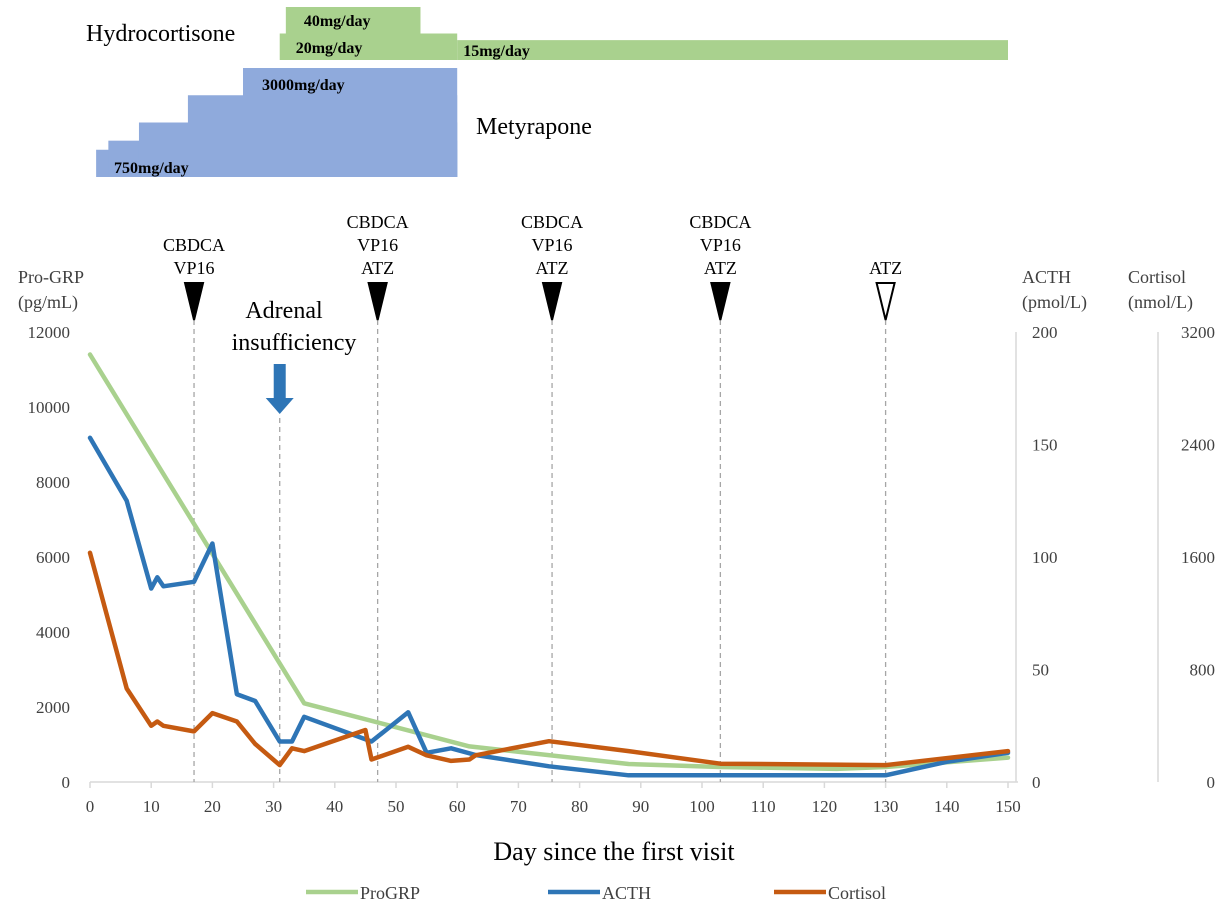 The height and width of the screenshot is (904, 1228). I want to click on x-tick-label: 130, so click(886, 806).